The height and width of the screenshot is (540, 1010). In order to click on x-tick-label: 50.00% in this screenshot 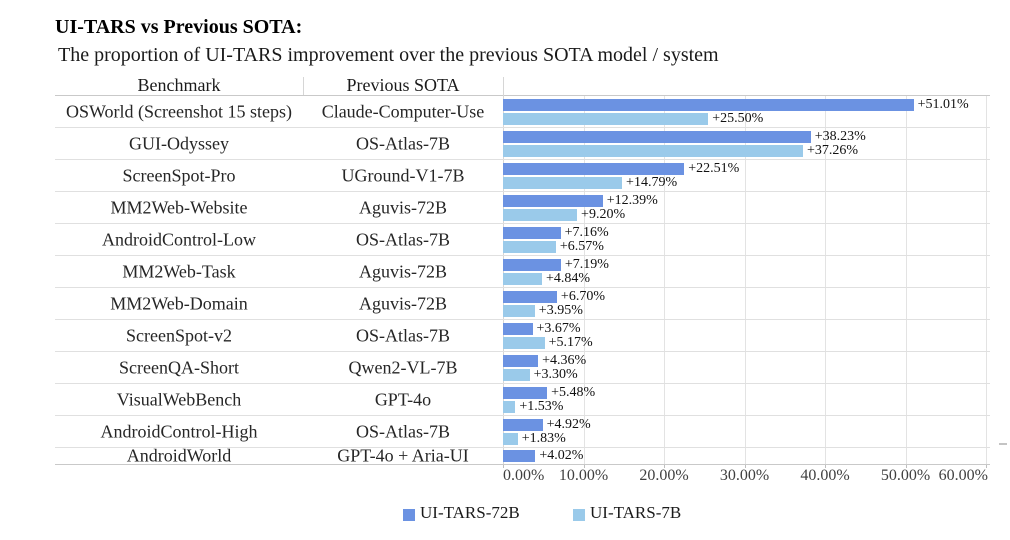, I will do `click(905, 475)`.